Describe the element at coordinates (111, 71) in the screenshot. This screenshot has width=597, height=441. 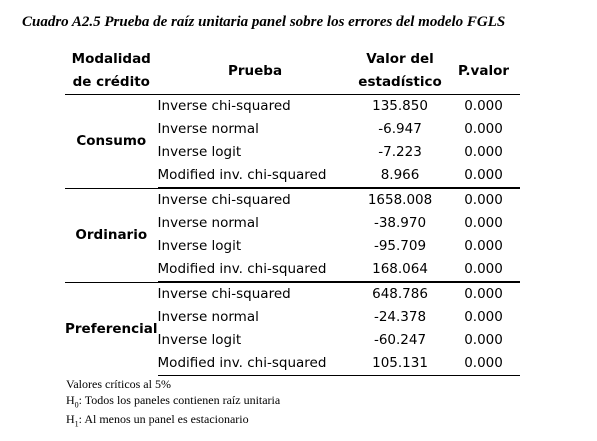
I see `header-modalidad: Modalidad de crédito` at that location.